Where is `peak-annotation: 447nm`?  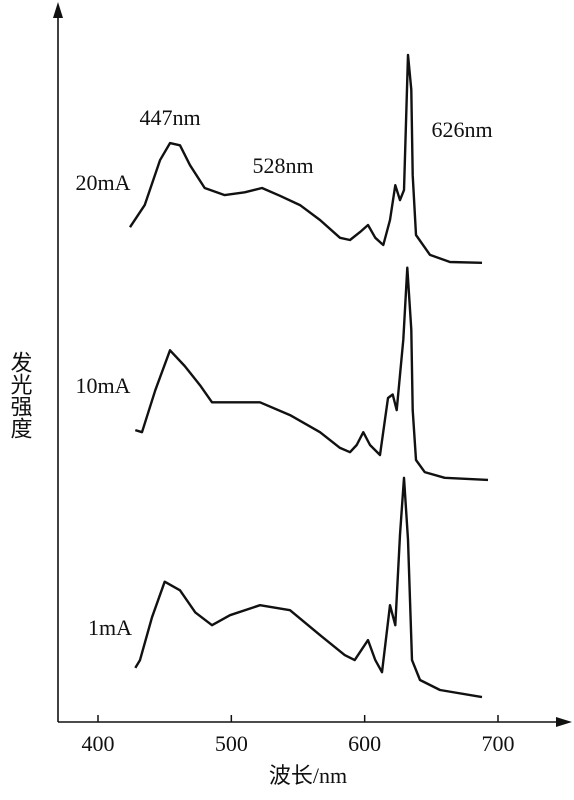 peak-annotation: 447nm is located at coordinates (169, 117).